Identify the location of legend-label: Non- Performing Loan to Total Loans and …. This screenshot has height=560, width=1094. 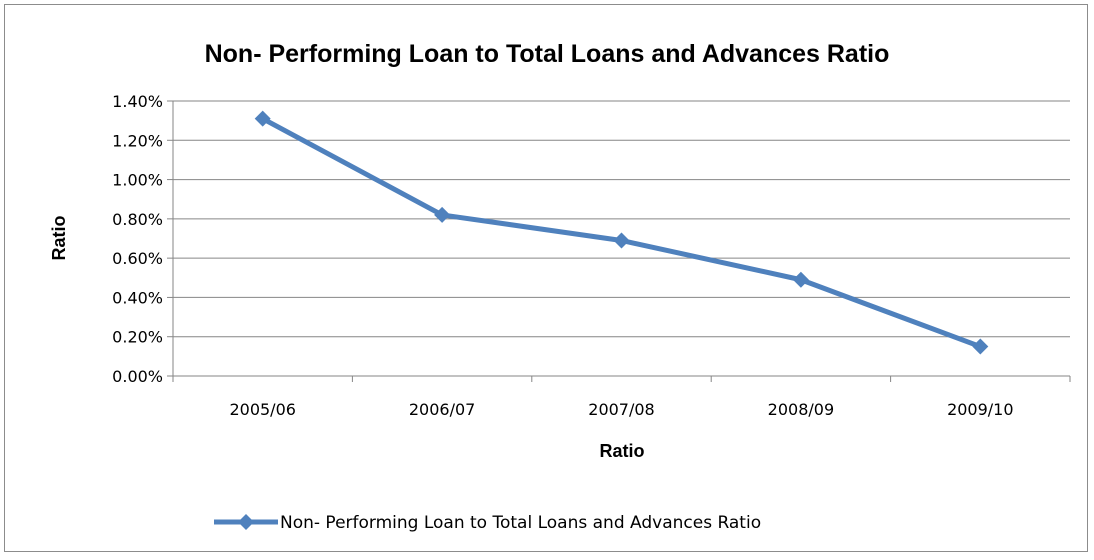
(520, 523).